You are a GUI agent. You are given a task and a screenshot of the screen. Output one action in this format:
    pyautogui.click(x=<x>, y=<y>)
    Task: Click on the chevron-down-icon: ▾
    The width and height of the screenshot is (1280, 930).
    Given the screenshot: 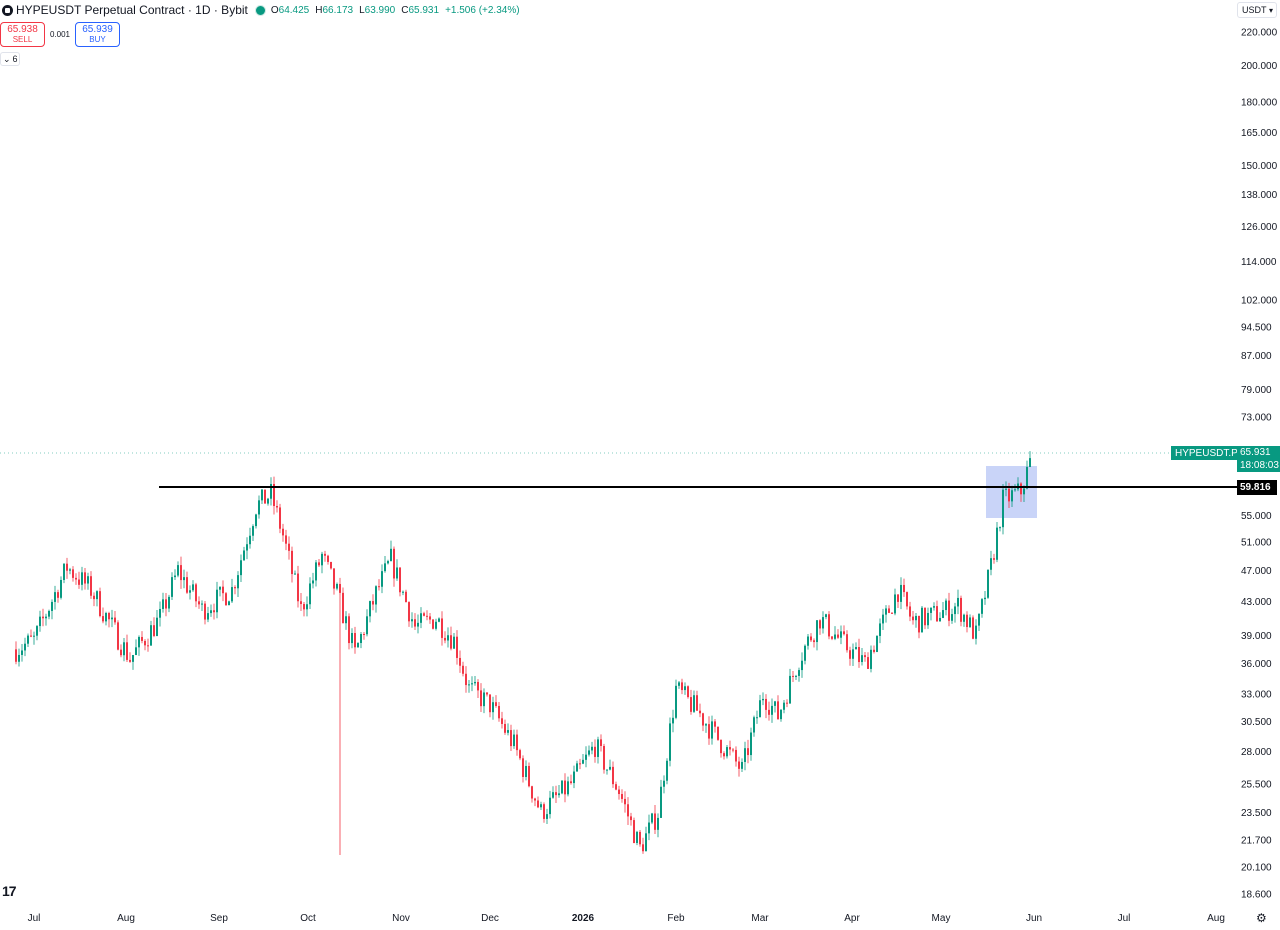 What is the action you would take?
    pyautogui.click(x=1270, y=10)
    